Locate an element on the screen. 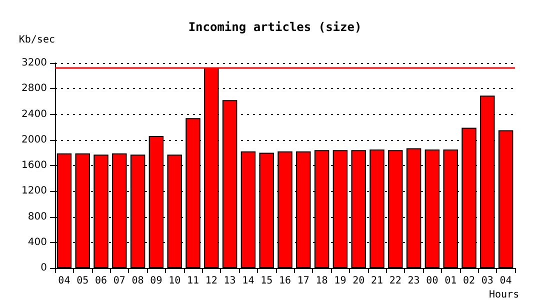 This screenshot has width=550, height=300. y-tick-label: 0 is located at coordinates (43, 268).